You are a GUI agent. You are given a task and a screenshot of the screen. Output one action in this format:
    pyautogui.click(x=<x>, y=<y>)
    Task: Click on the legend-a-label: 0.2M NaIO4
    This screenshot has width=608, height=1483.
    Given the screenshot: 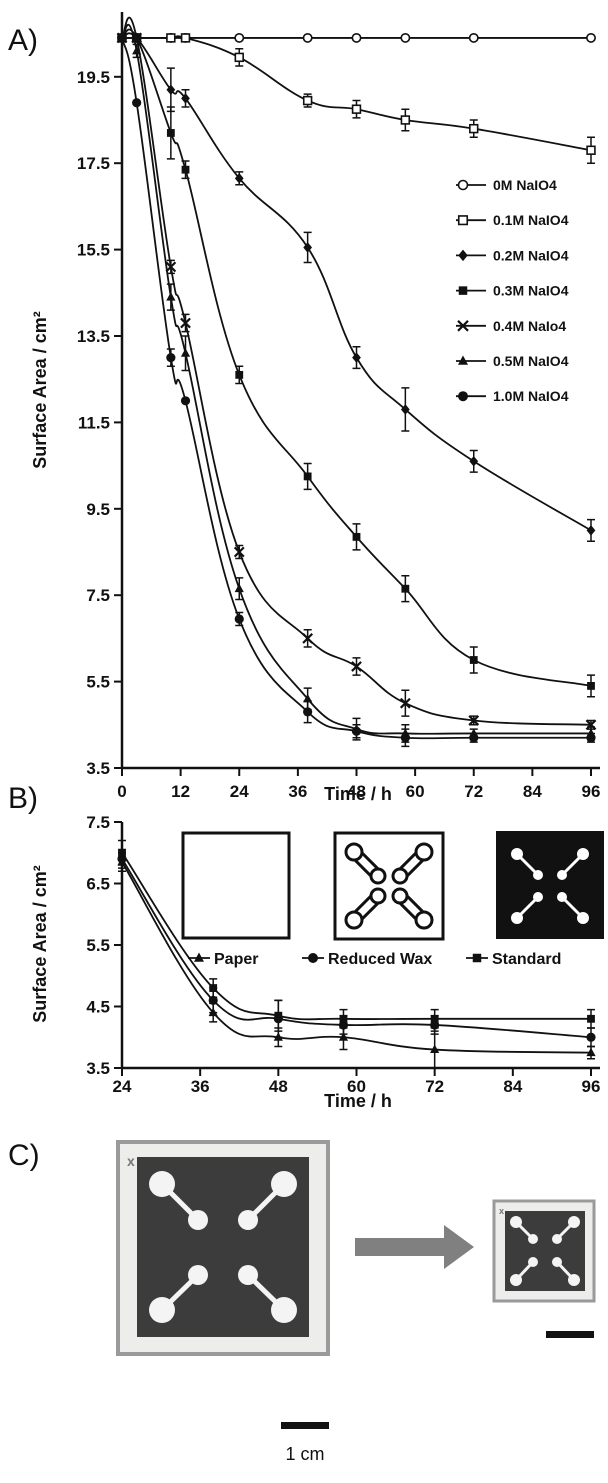 What is the action you would take?
    pyautogui.click(x=531, y=255)
    